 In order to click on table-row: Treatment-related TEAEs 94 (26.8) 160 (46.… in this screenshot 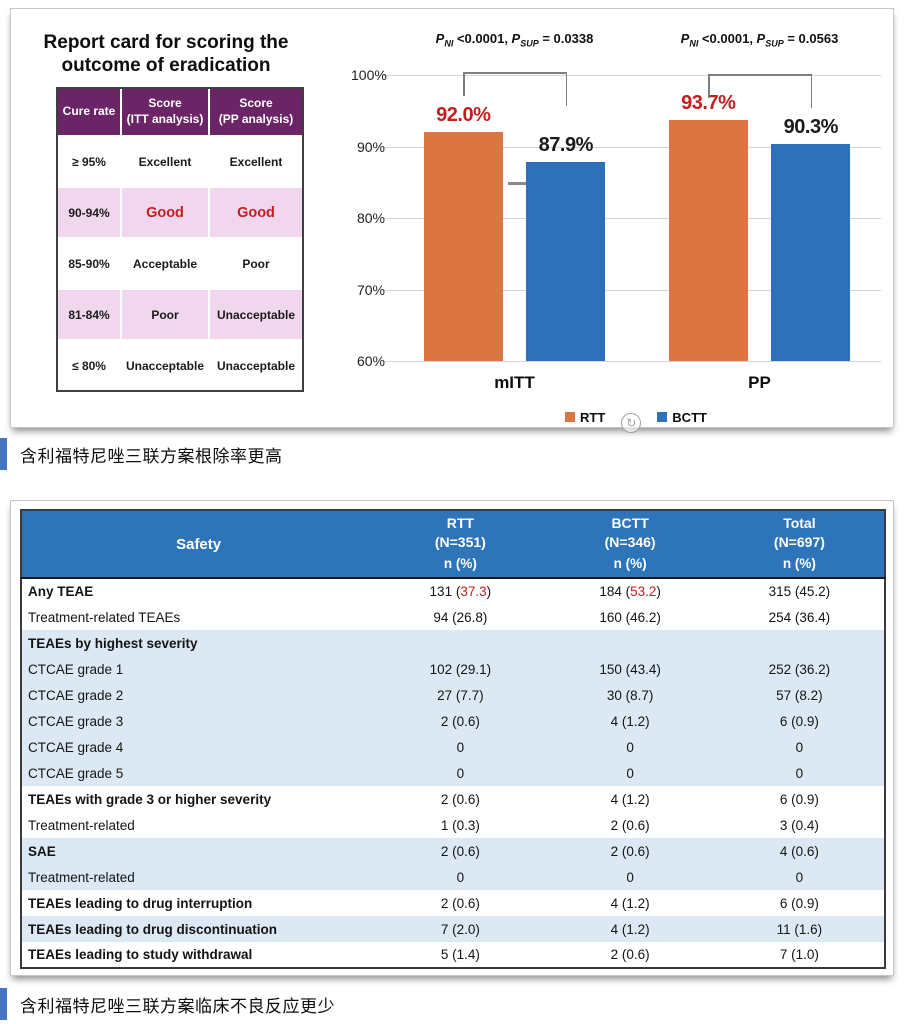, I will do `click(453, 617)`.